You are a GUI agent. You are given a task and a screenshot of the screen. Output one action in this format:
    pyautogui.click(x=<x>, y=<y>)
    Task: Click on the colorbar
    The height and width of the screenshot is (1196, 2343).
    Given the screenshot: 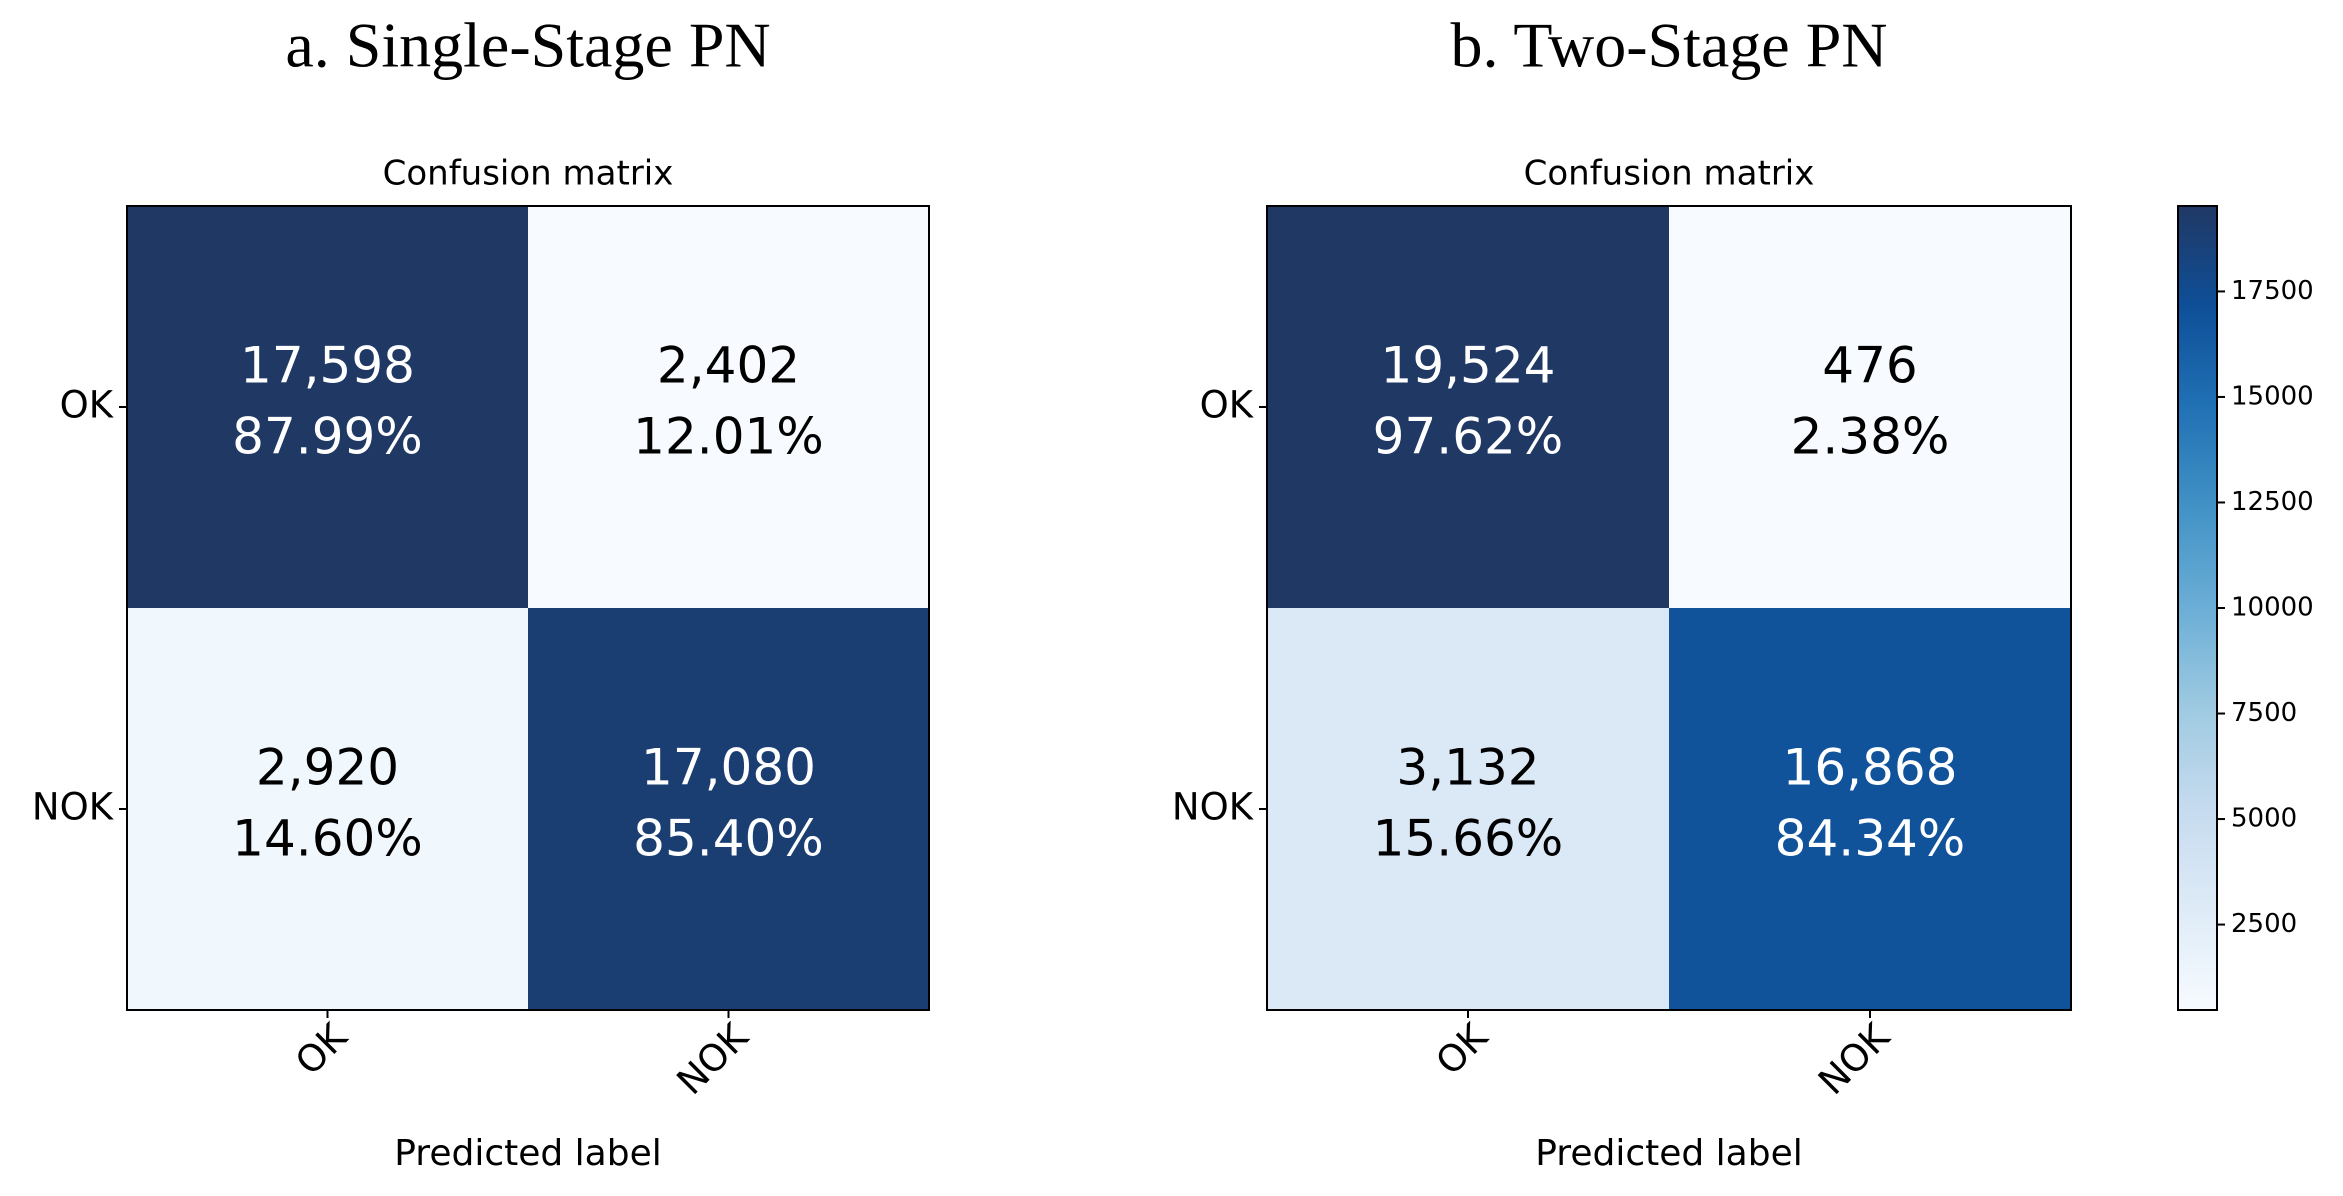 What is the action you would take?
    pyautogui.click(x=2197, y=608)
    